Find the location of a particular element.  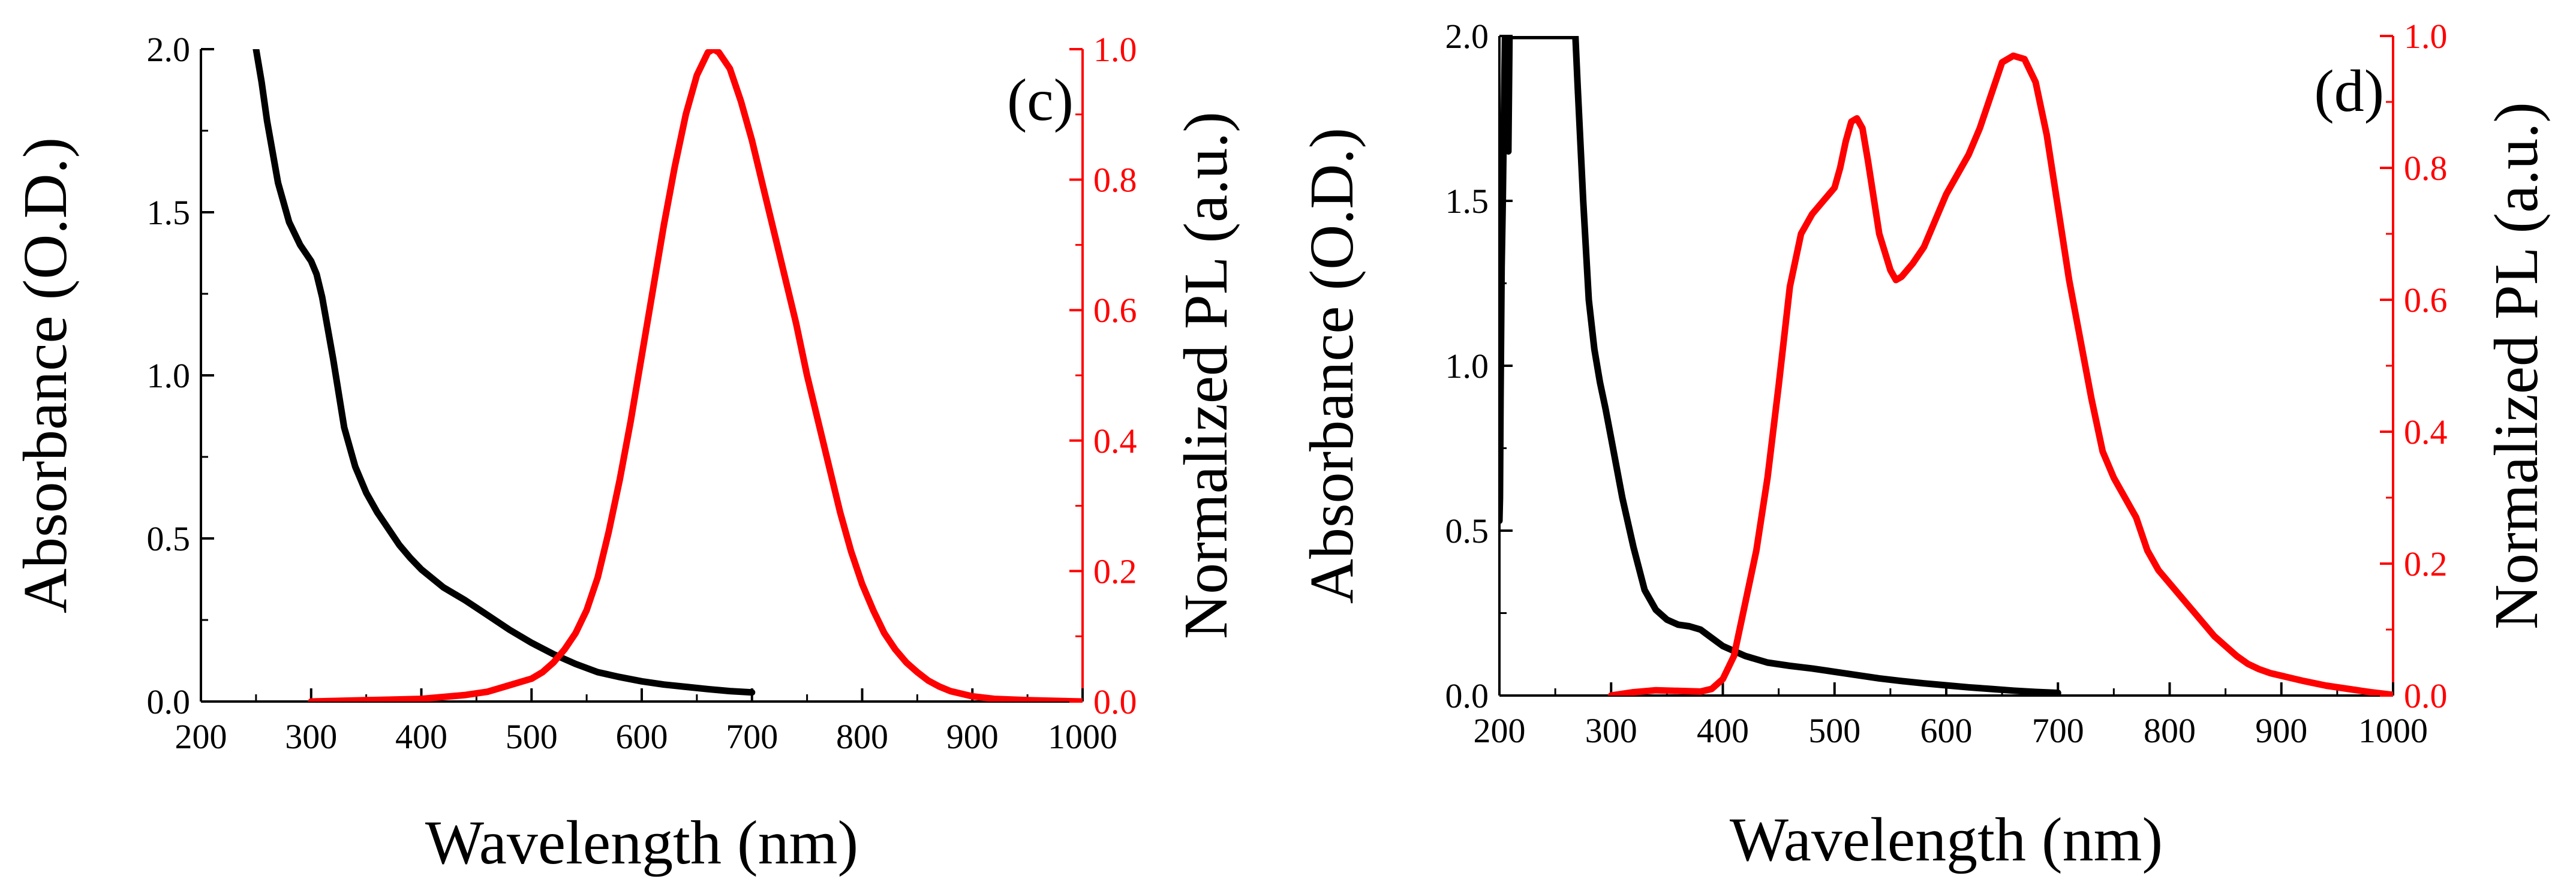

panel-d-x-tick-label: 700 is located at coordinates (2058, 730).